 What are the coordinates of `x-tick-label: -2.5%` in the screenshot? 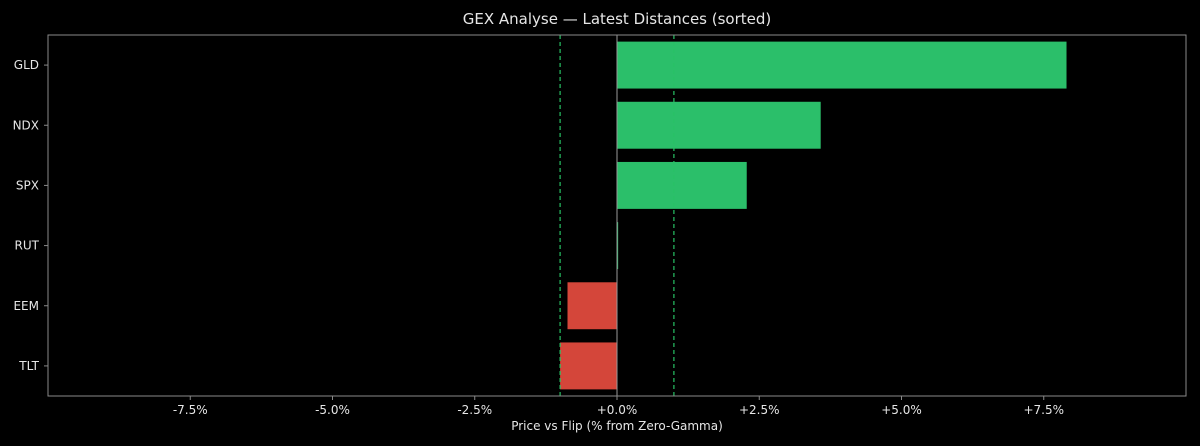 It's located at (474, 410).